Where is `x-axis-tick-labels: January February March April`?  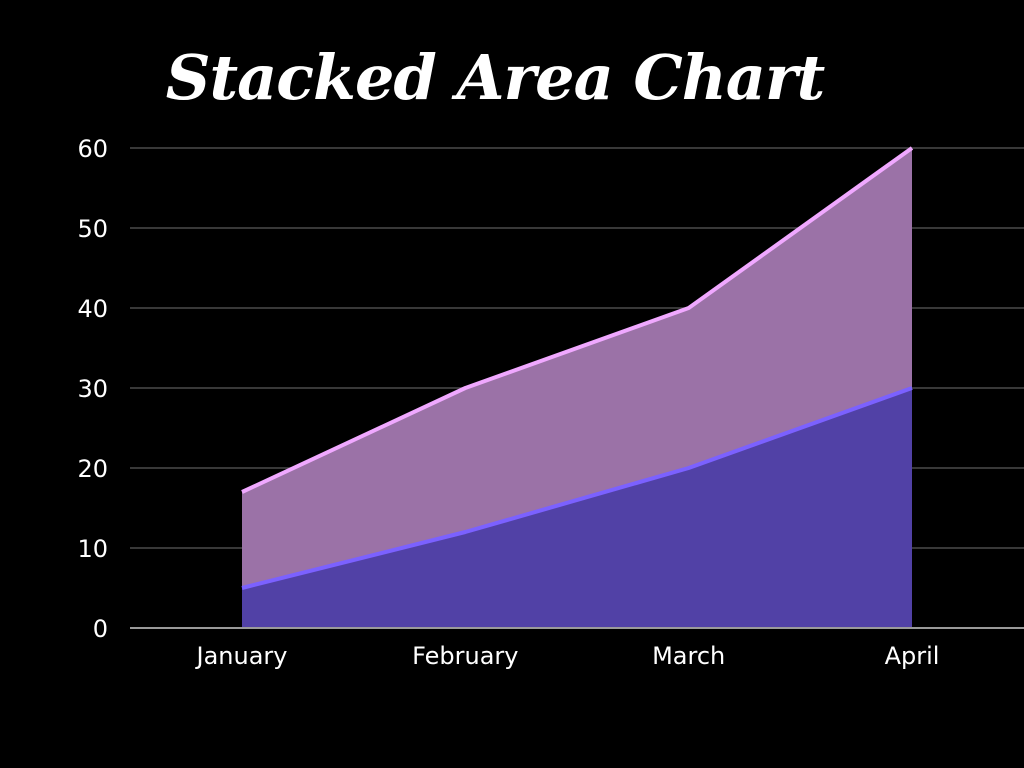 x-axis-tick-labels: January February March April is located at coordinates (567, 656).